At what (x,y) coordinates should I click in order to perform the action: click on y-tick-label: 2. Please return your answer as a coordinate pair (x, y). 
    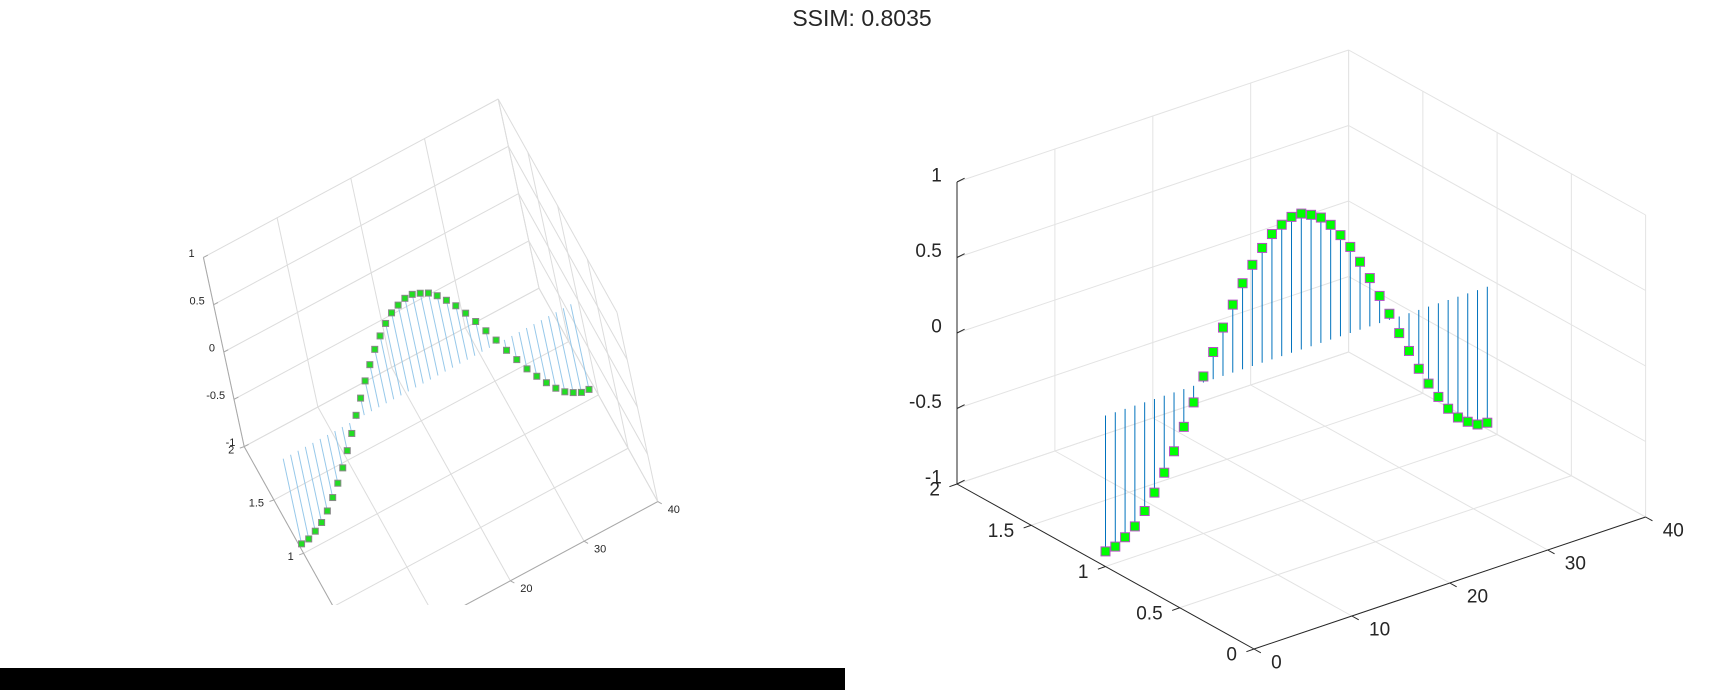
    Looking at the image, I should click on (231, 450).